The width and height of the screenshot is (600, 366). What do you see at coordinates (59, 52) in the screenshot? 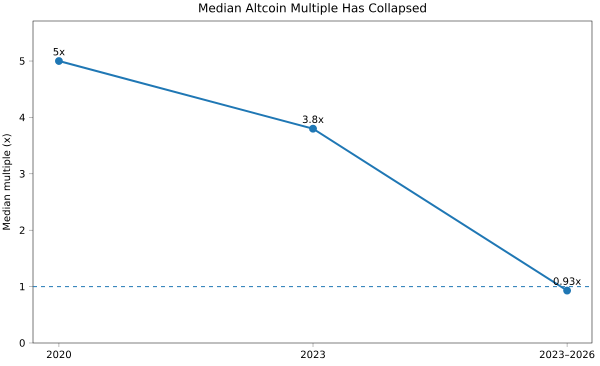
I see `data-label: 5x` at bounding box center [59, 52].